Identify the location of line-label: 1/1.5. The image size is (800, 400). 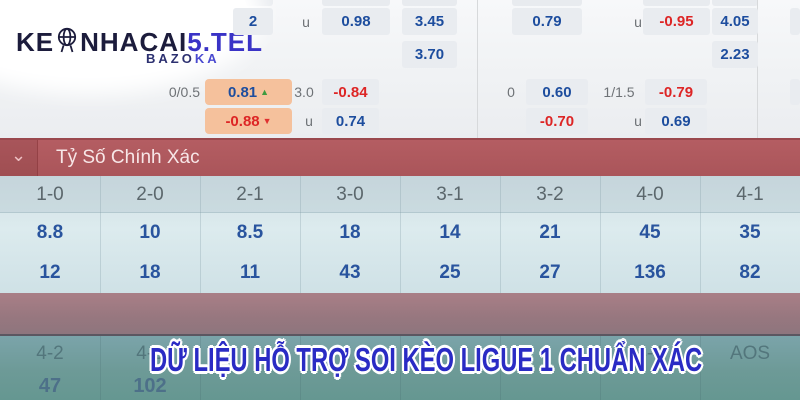
(619, 92).